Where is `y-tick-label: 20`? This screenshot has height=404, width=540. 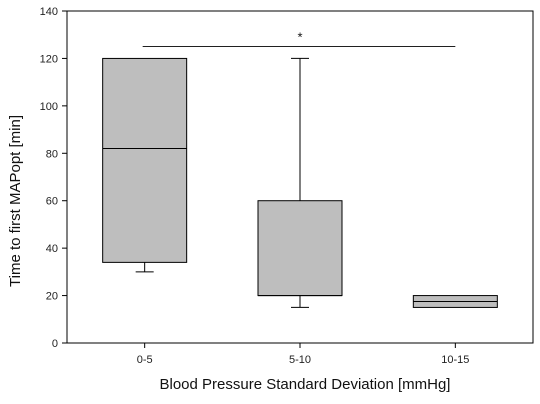 y-tick-label: 20 is located at coordinates (52, 297).